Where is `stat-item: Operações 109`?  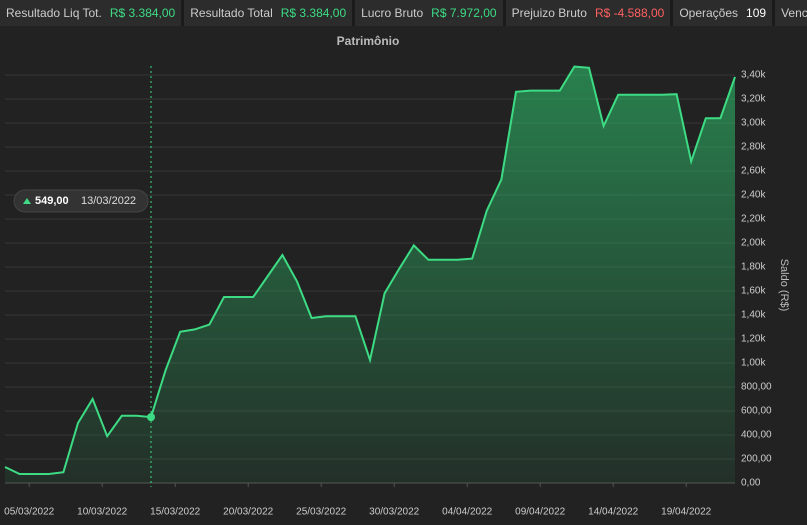
stat-item: Operações 109 is located at coordinates (723, 13).